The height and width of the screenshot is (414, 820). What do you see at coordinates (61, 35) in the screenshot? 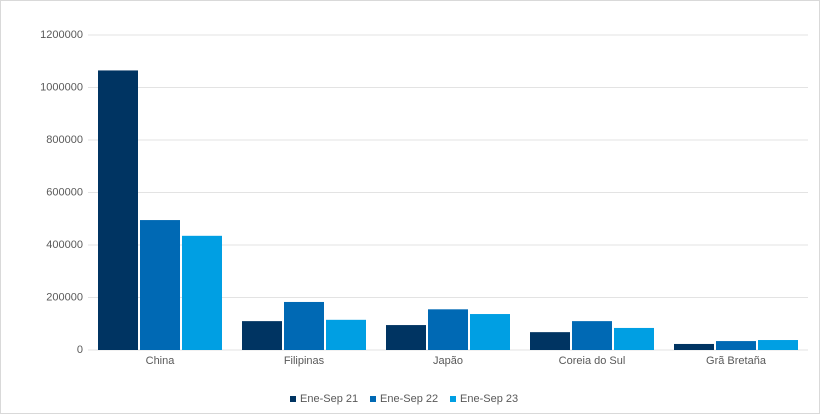
I see `y-tick-label: 1200000` at bounding box center [61, 35].